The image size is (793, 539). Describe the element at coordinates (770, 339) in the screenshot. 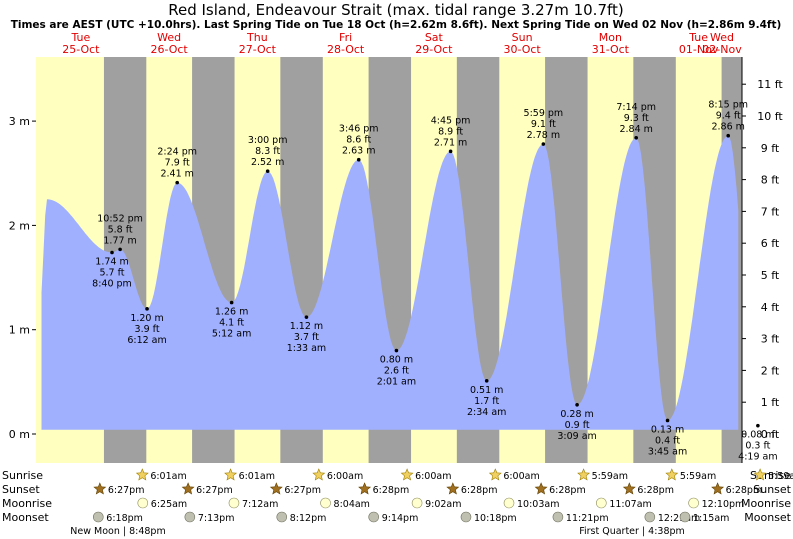

I see `right-tick-label: 3 ft` at that location.